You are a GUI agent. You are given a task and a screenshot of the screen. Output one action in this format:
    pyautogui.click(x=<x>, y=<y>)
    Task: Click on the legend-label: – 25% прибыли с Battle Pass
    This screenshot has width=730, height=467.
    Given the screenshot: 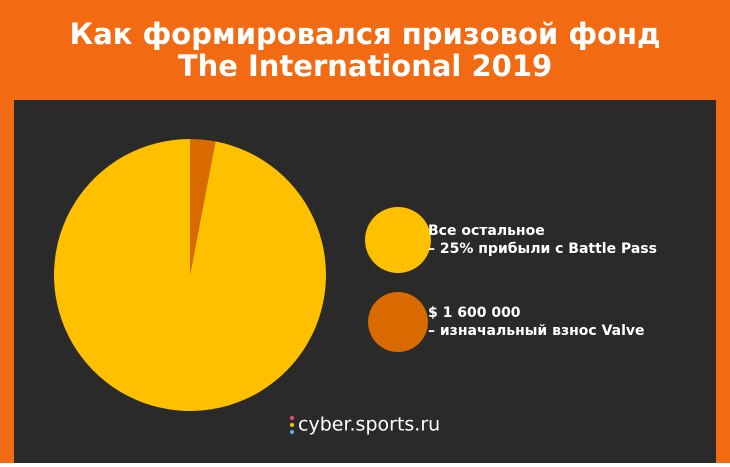 What is the action you would take?
    pyautogui.click(x=542, y=249)
    